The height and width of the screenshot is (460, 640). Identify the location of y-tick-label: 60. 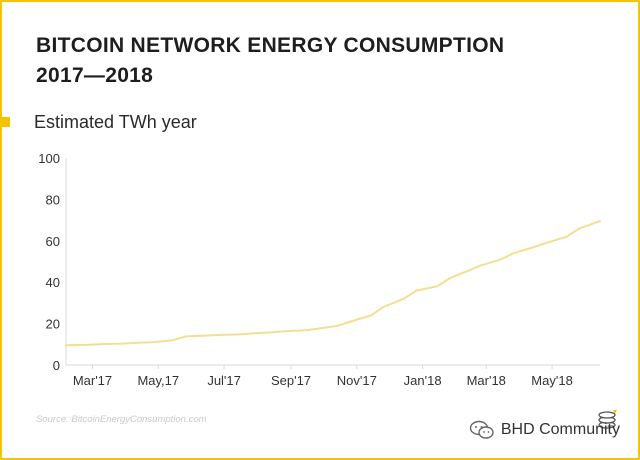
(53, 241).